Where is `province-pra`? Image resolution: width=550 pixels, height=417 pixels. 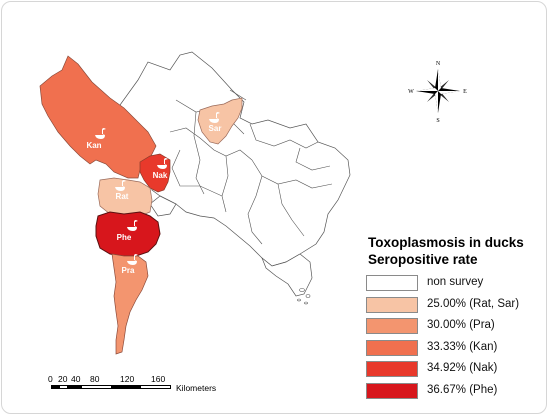 province-pra is located at coordinates (130, 304).